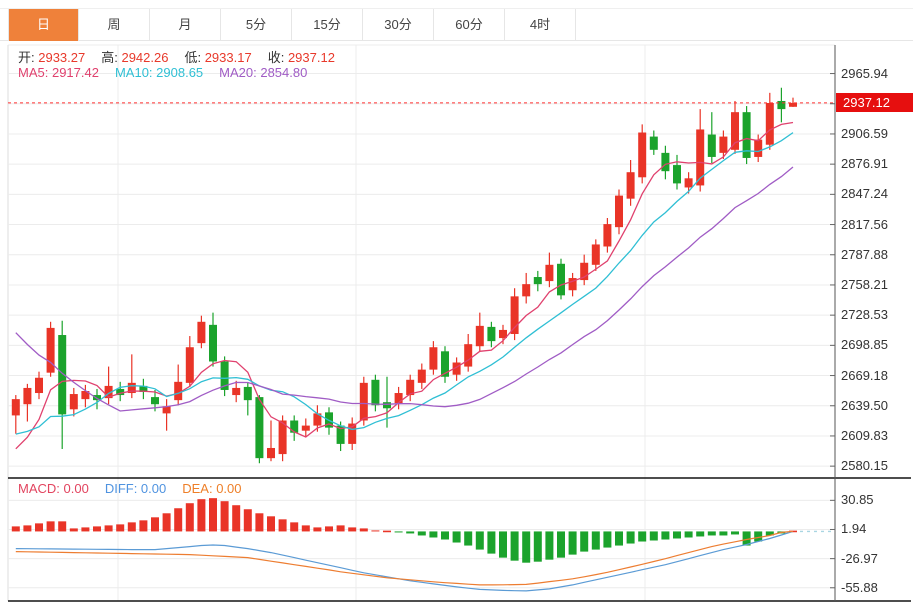  Describe the element at coordinates (864, 133) in the screenshot. I see `axis-tick-label: 2906.59` at that location.